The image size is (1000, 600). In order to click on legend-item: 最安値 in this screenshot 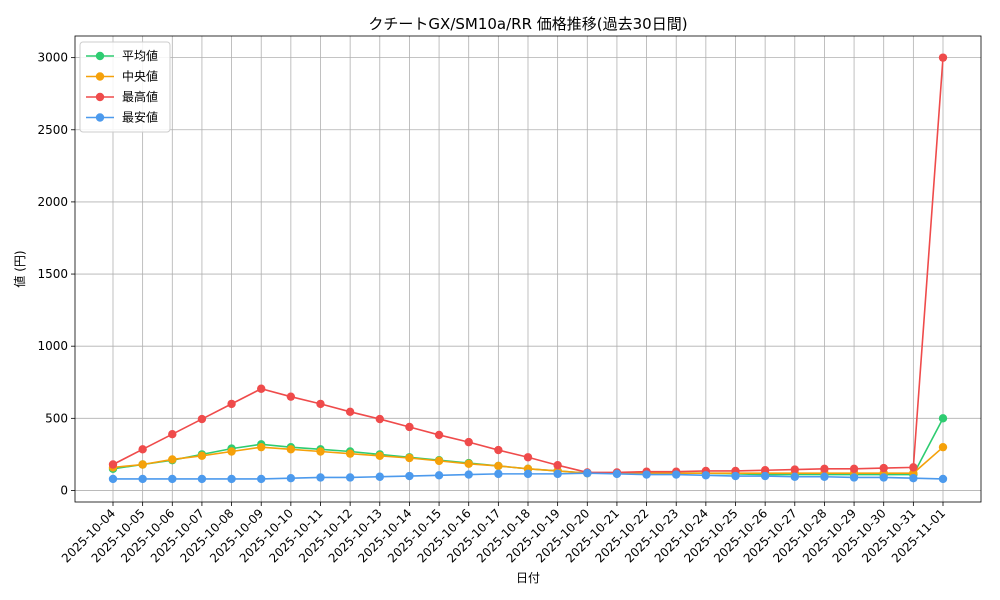, I will do `click(122, 117)`.